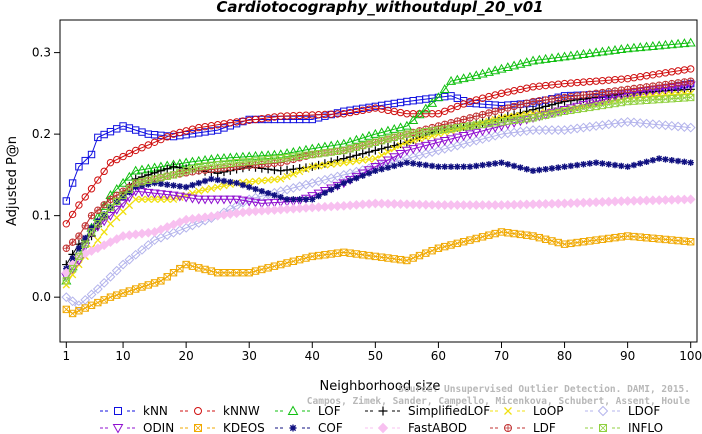 The height and width of the screenshot is (434, 702). Describe the element at coordinates (379, 8) in the screenshot. I see `chart-title: Cardiotocography_withoutdupl_20_v01` at that location.